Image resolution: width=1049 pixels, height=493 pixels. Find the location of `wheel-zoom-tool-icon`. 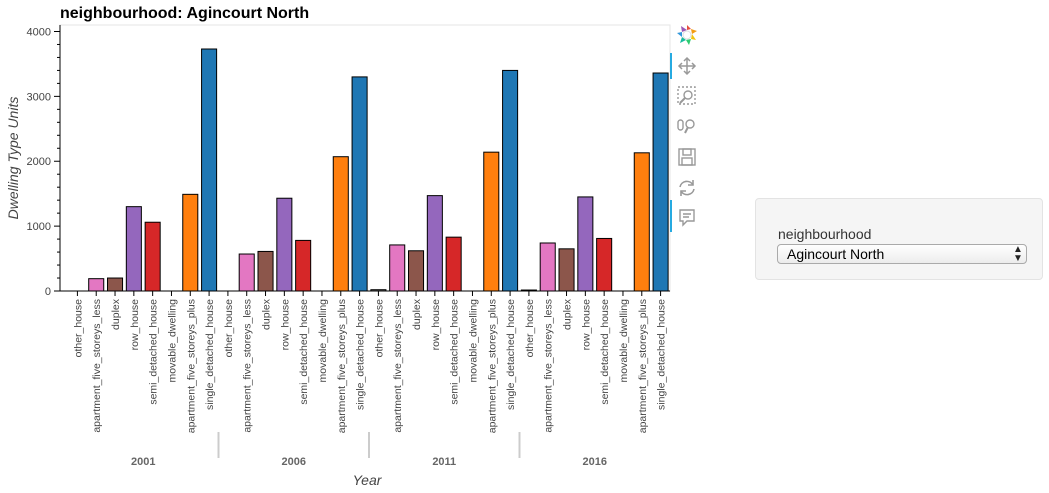

wheel-zoom-tool-icon is located at coordinates (687, 126).